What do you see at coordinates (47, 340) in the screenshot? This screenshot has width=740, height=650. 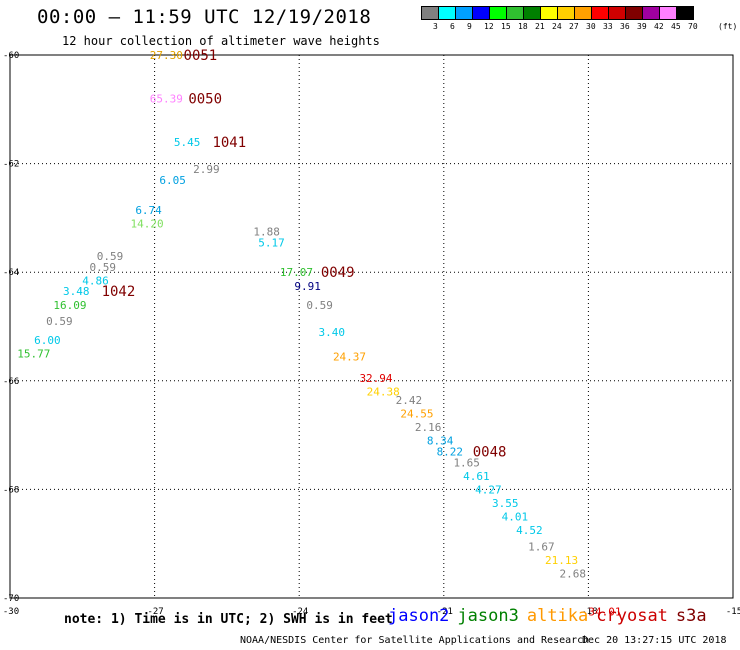 I see `data-label: 6.00` at bounding box center [47, 340].